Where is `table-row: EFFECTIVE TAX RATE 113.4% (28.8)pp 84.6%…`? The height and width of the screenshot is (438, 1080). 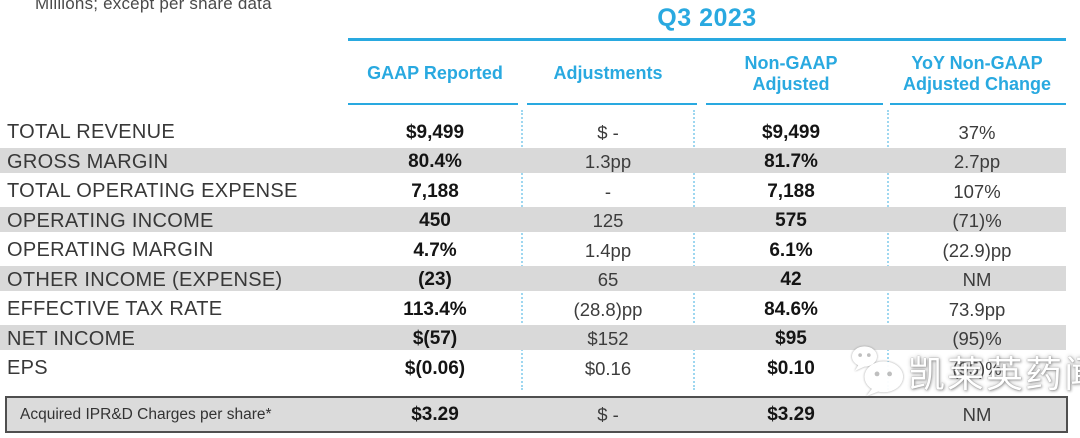
table-row: EFFECTIVE TAX RATE 113.4% (28.8)pp 84.6%… is located at coordinates (533, 310).